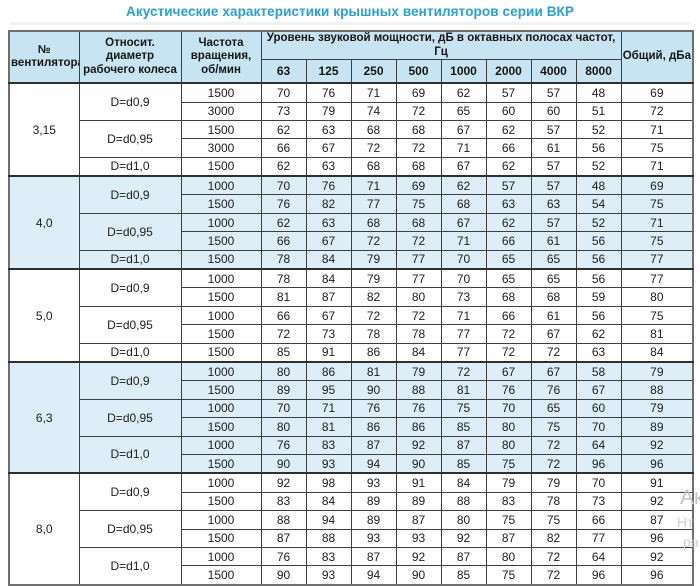 Image resolution: width=700 pixels, height=586 pixels. I want to click on level-cell-125hz: 67, so click(328, 241).